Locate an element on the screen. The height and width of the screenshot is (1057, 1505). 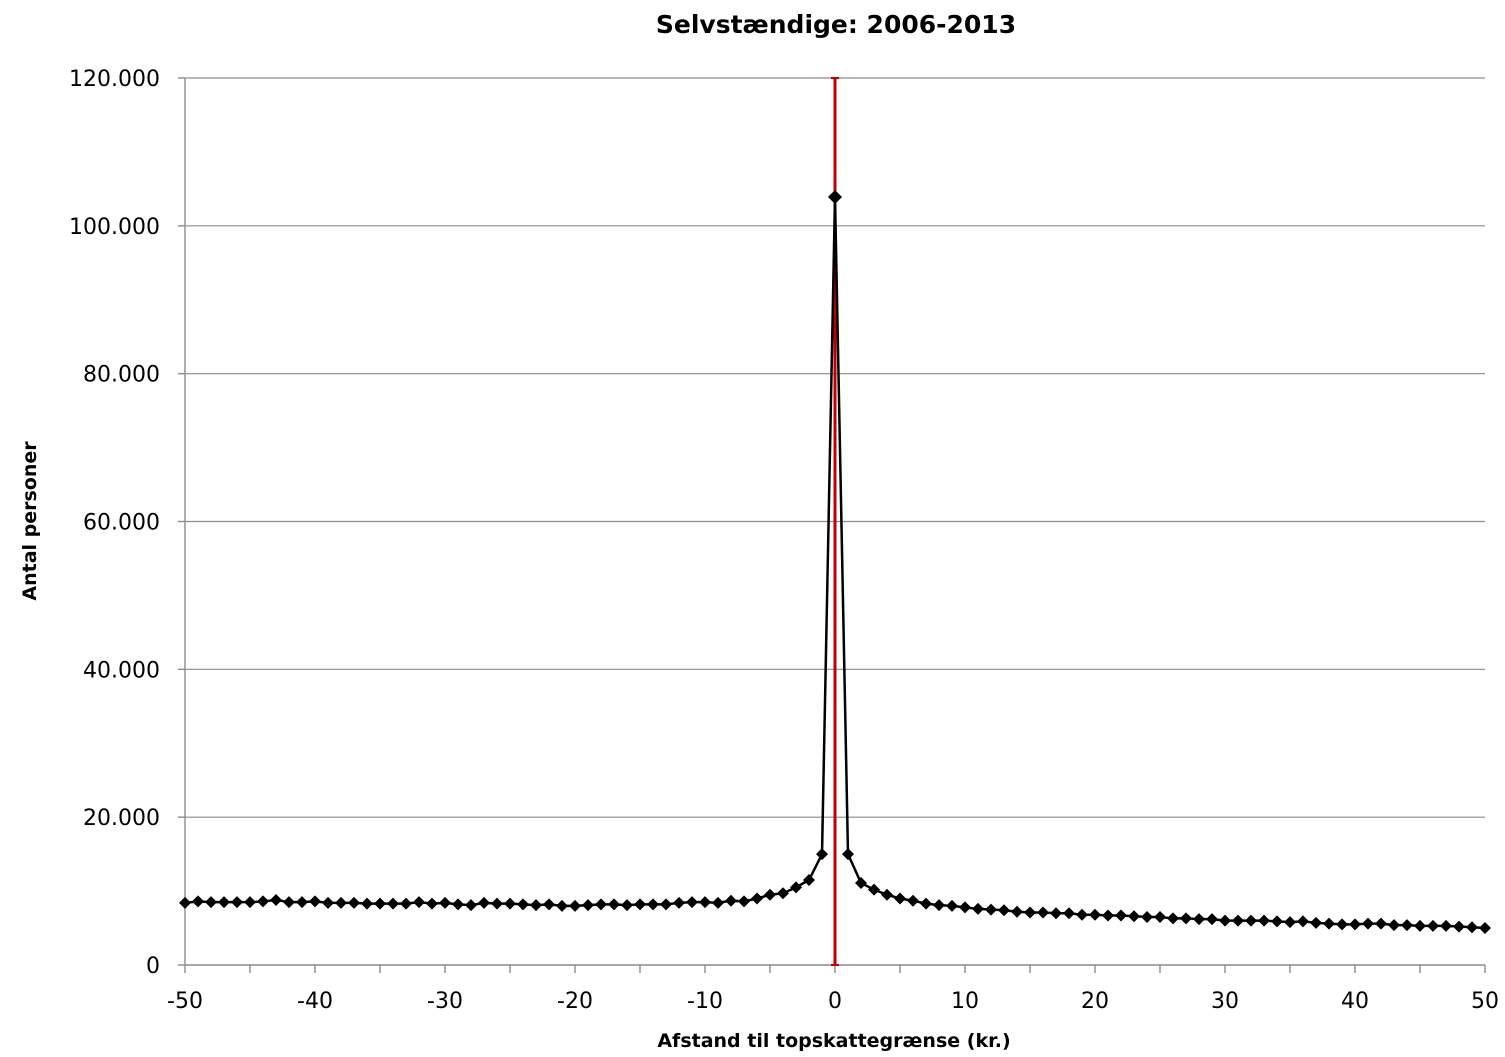
x-tick-label: 10 is located at coordinates (965, 1001).